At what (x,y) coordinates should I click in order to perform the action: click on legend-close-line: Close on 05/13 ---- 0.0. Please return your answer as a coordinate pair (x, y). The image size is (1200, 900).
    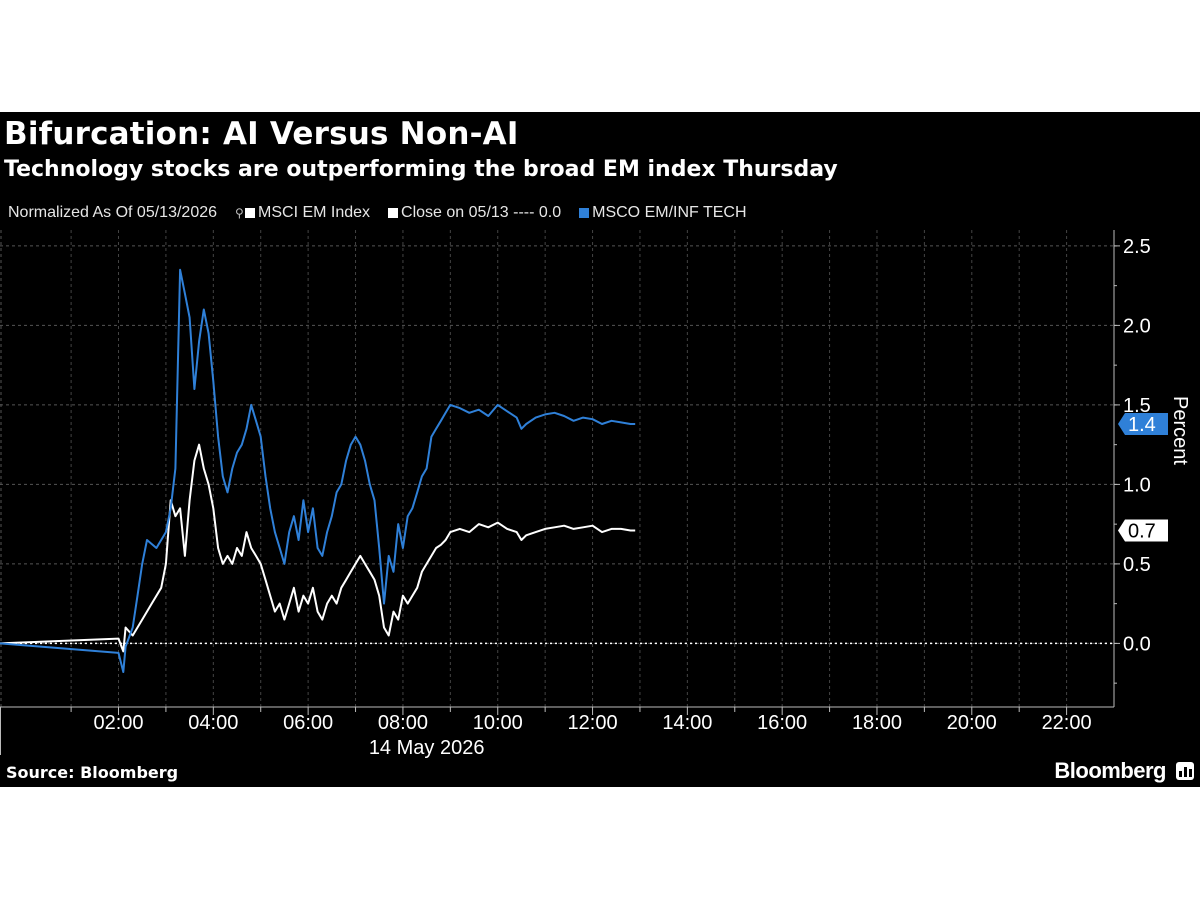
    Looking at the image, I should click on (474, 213).